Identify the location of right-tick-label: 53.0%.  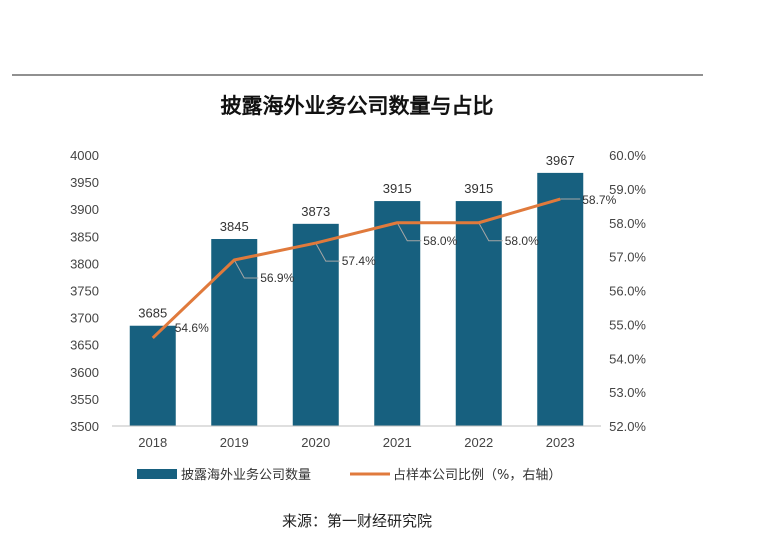
(627, 392).